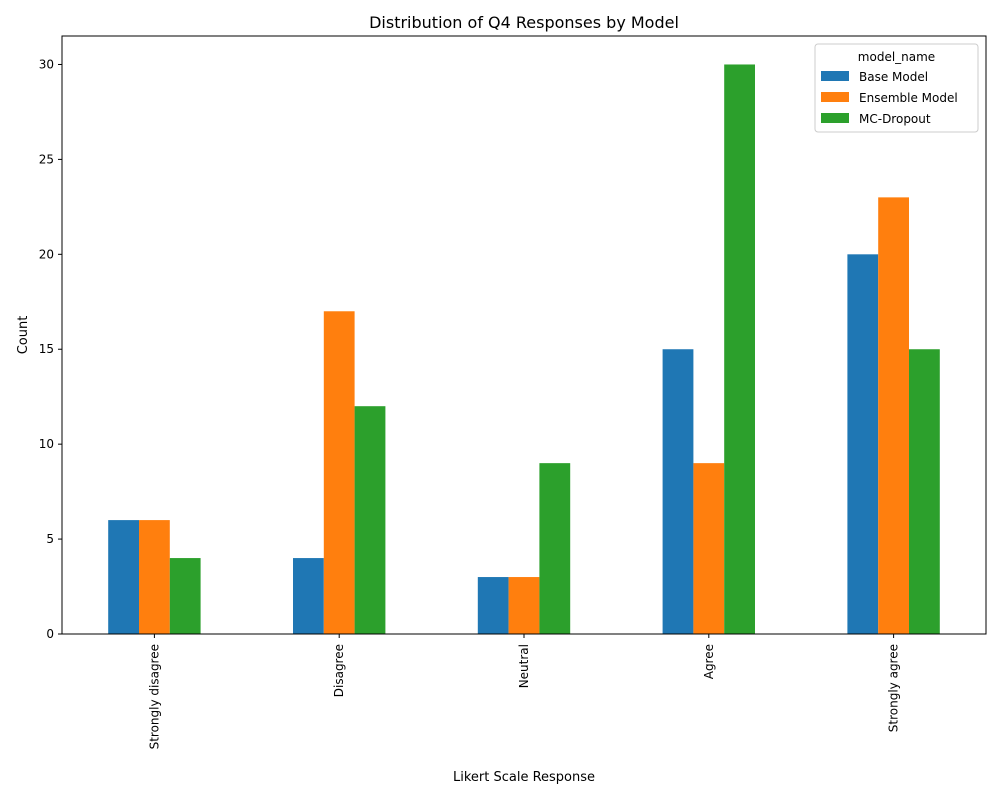  I want to click on bar-ensemble-model-disagree, so click(339, 472).